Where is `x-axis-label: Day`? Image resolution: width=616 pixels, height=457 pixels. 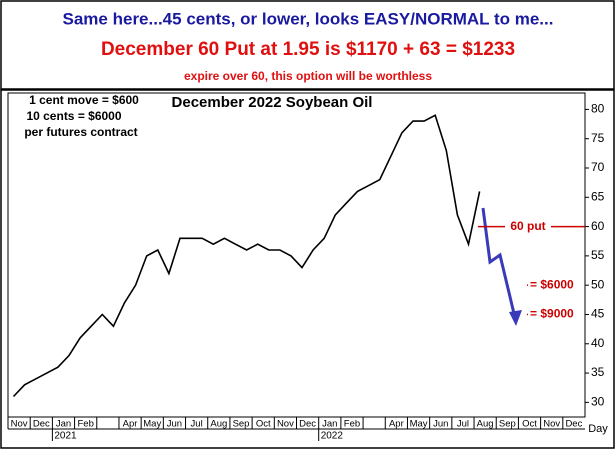 x-axis-label: Day is located at coordinates (598, 429).